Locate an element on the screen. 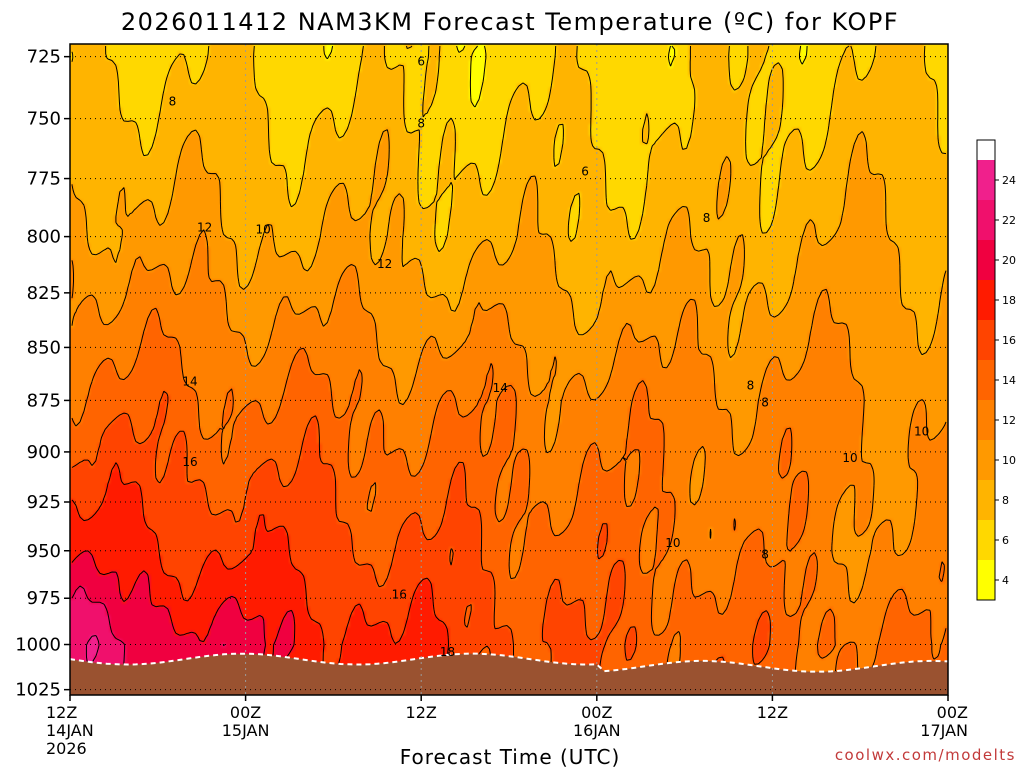 The width and height of the screenshot is (1024, 768). colorbar-tick-label: 16 is located at coordinates (1009, 340).